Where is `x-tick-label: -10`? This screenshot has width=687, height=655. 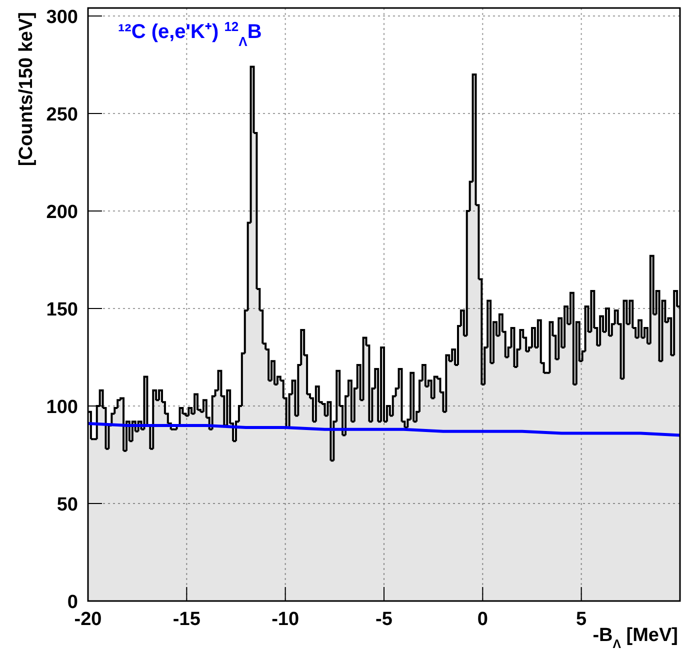 x-tick-label: -10 is located at coordinates (286, 619).